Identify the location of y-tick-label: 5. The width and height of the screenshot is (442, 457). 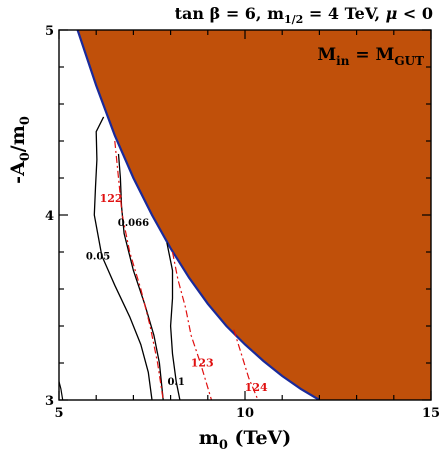
(49, 31).